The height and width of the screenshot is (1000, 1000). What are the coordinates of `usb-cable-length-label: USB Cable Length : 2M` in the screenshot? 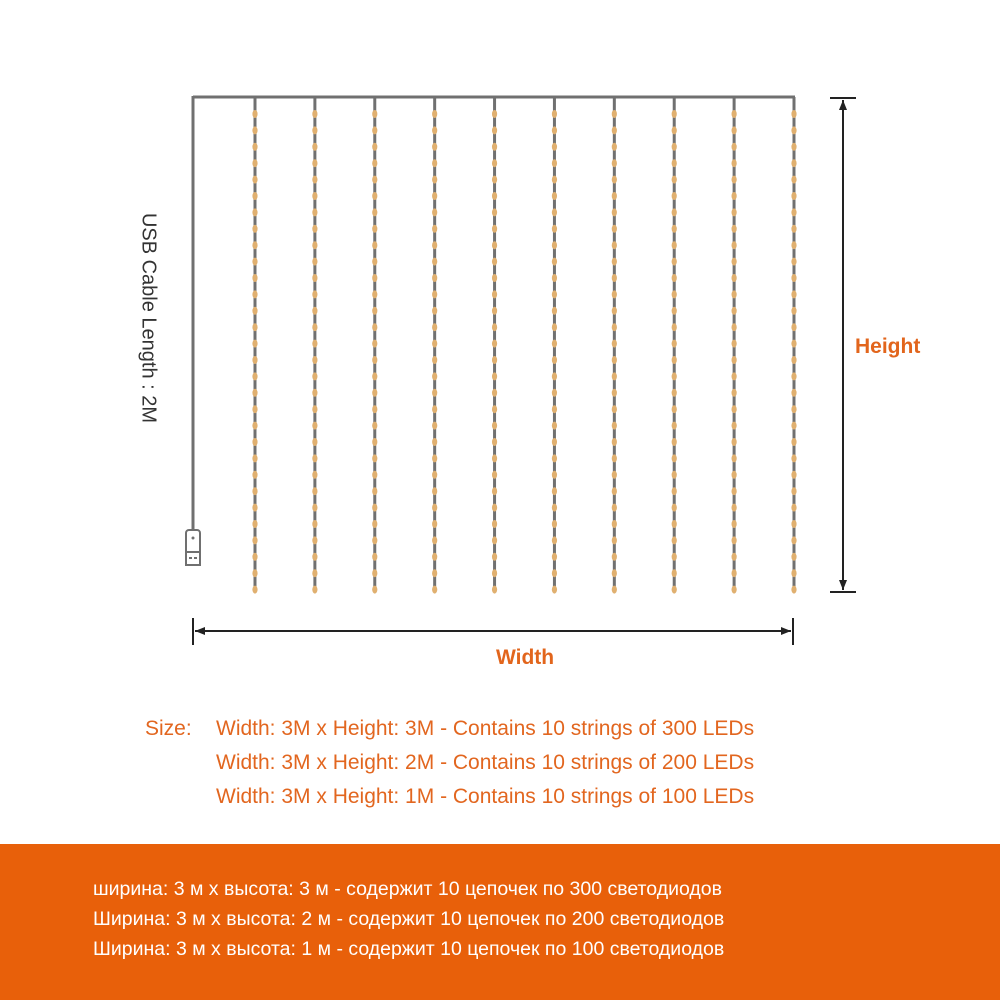 It's located at (148, 318).